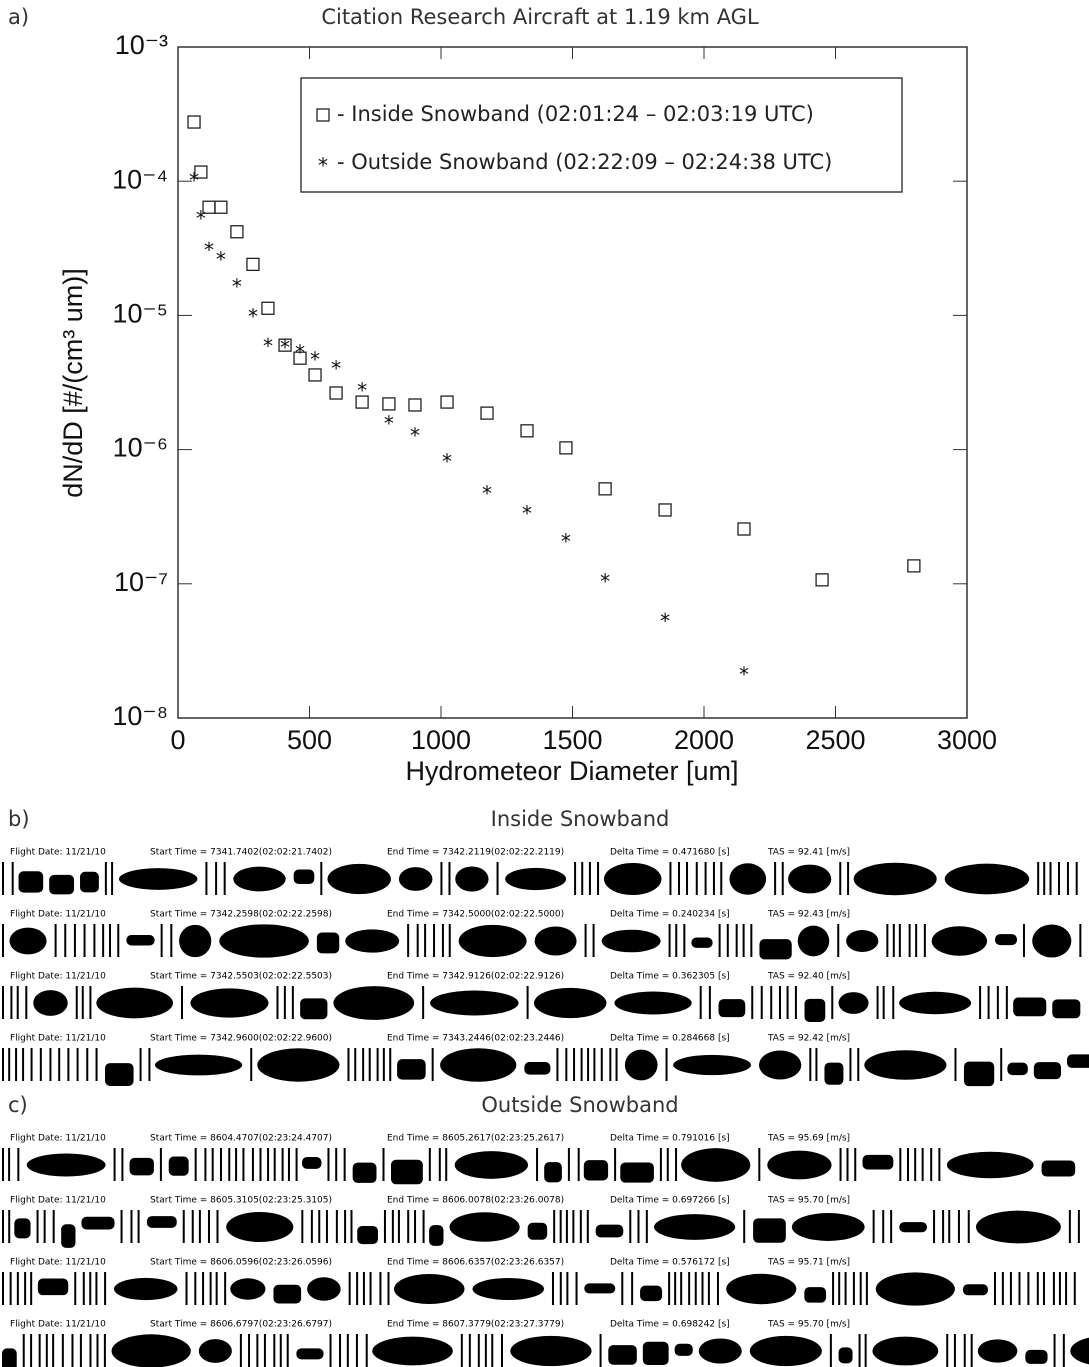 The width and height of the screenshot is (1089, 1367). Describe the element at coordinates (241, 853) in the screenshot. I see `strip-header: Start Time = 7341.7402(02:02:21.7402)` at that location.